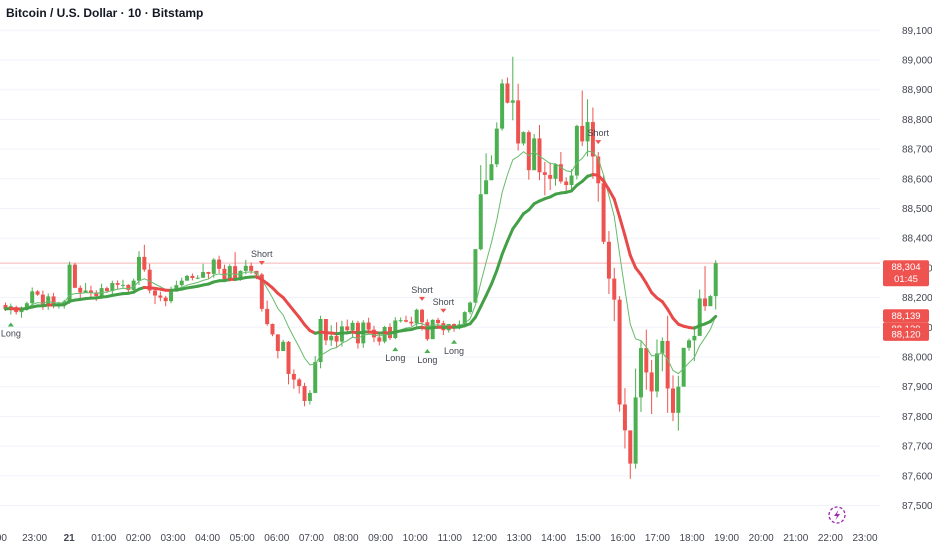 This screenshot has height=550, width=932. I want to click on price-tick-label: 88,000, so click(917, 358).